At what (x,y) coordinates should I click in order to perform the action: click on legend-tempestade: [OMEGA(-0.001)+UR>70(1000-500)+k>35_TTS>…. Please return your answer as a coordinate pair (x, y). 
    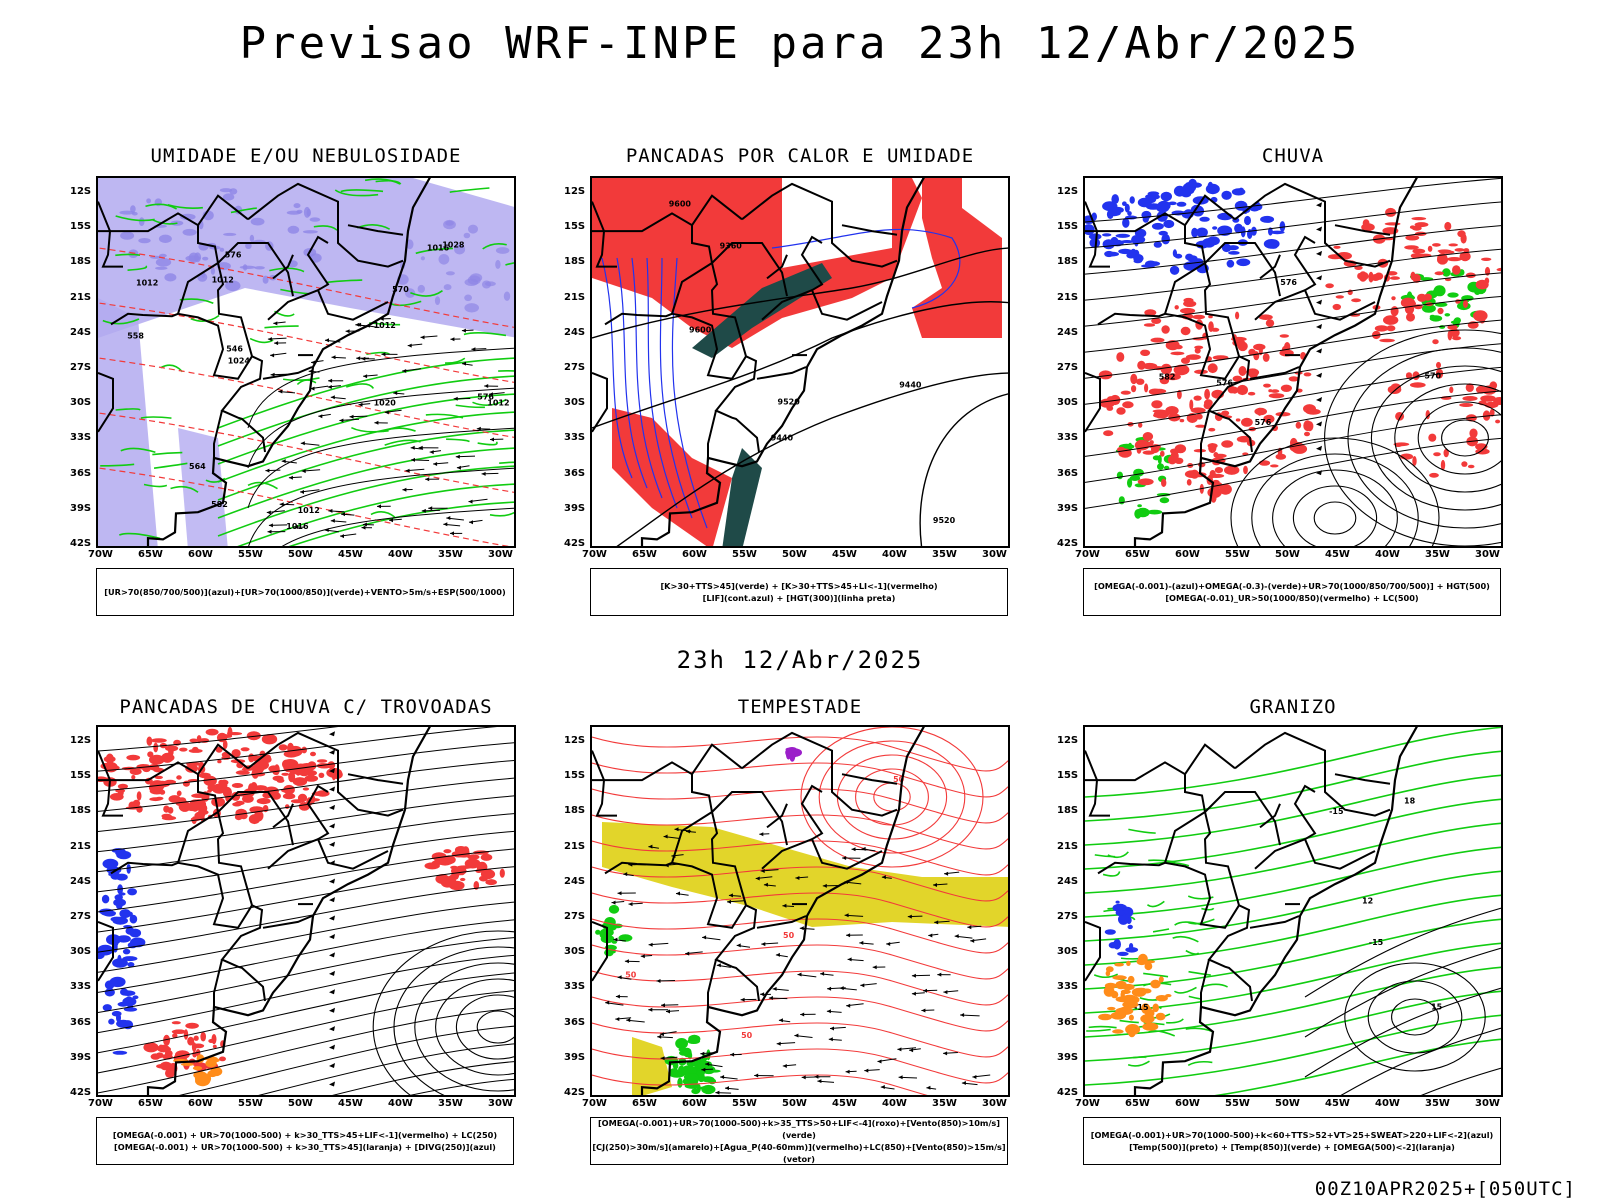
    Looking at the image, I should click on (799, 1141).